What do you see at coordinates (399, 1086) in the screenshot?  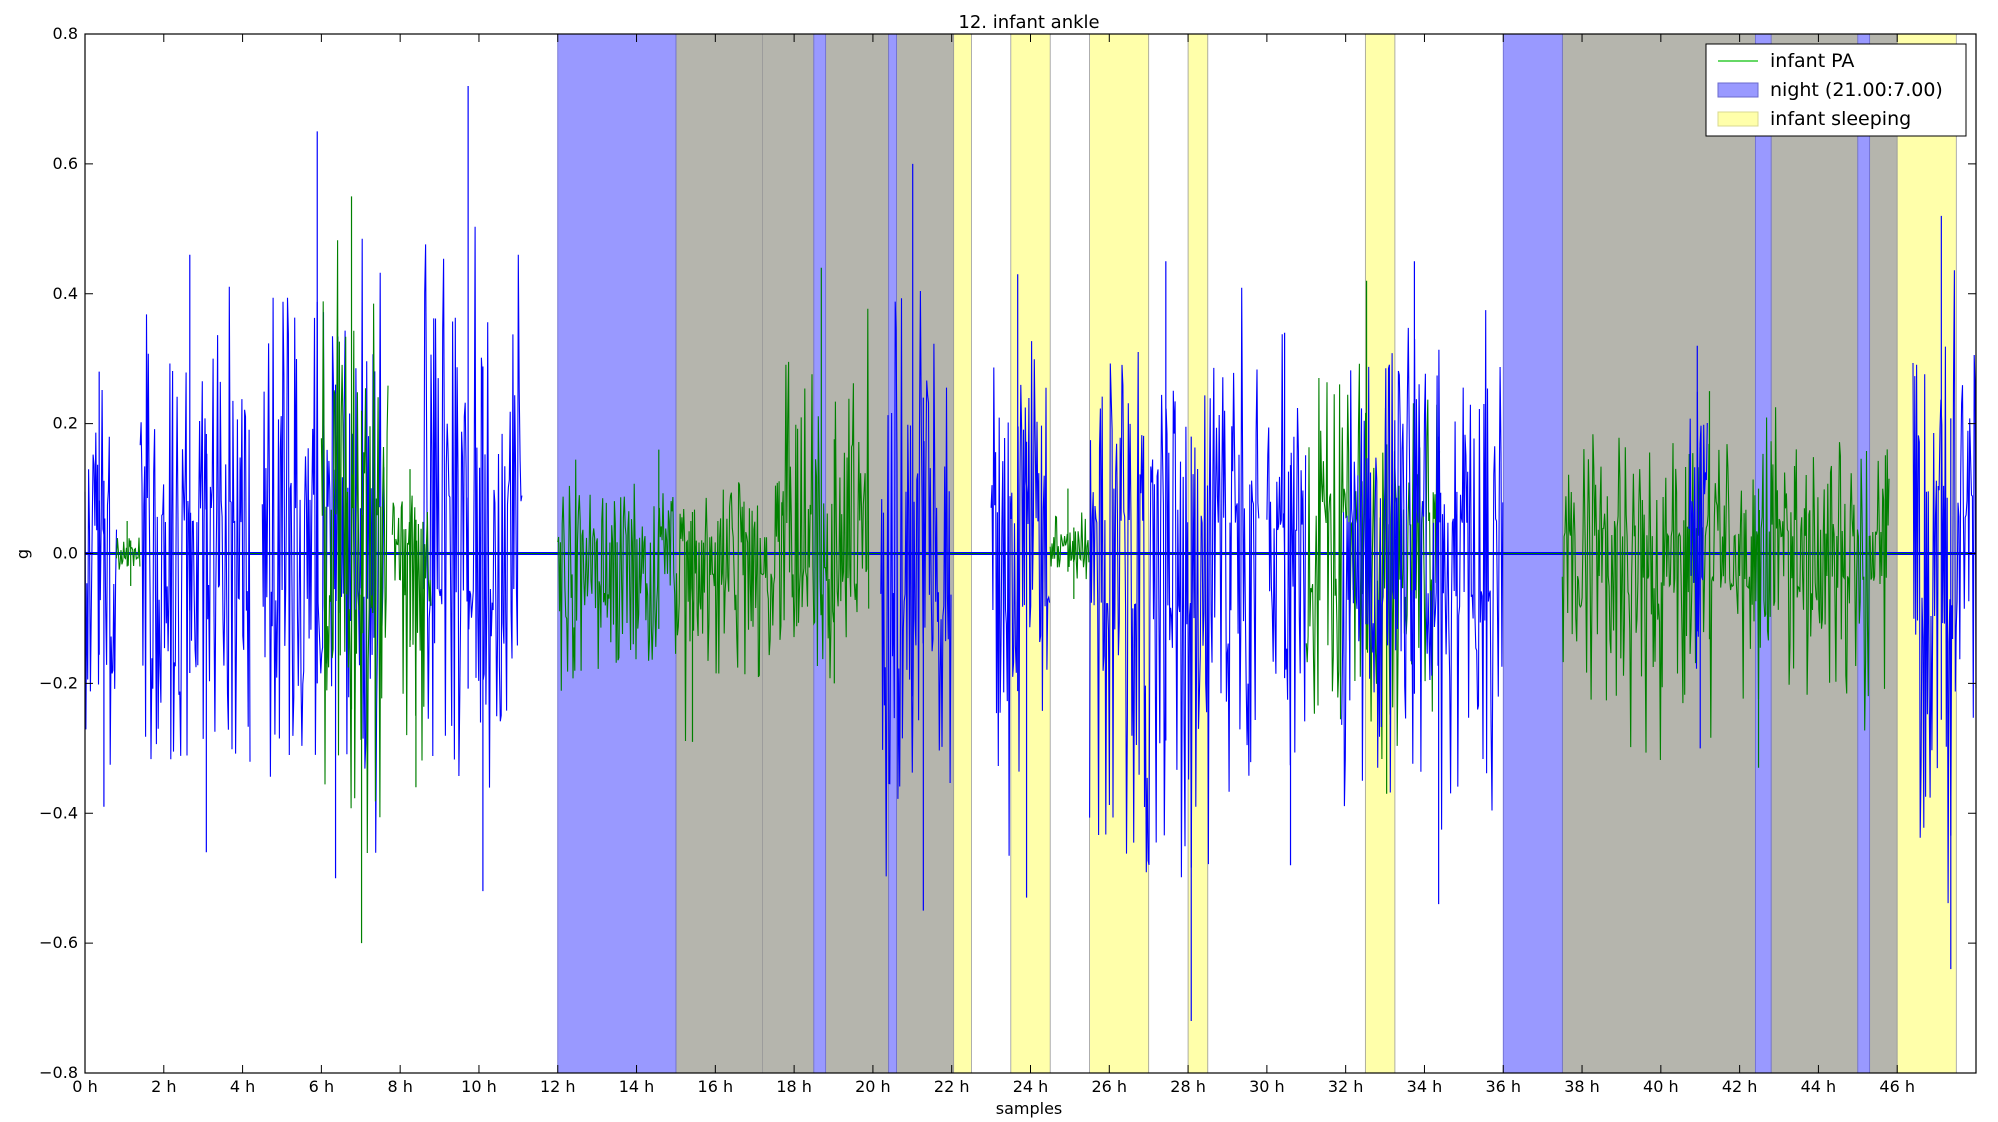 I see `x-tick-label: 8 h` at bounding box center [399, 1086].